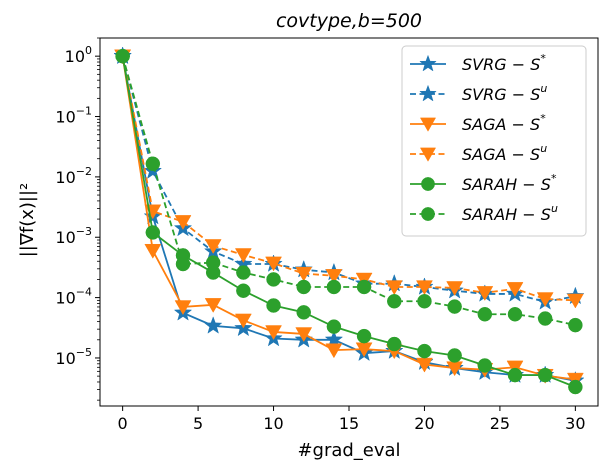 This screenshot has height=471, width=609. I want to click on x-tick-label: 10, so click(273, 423).